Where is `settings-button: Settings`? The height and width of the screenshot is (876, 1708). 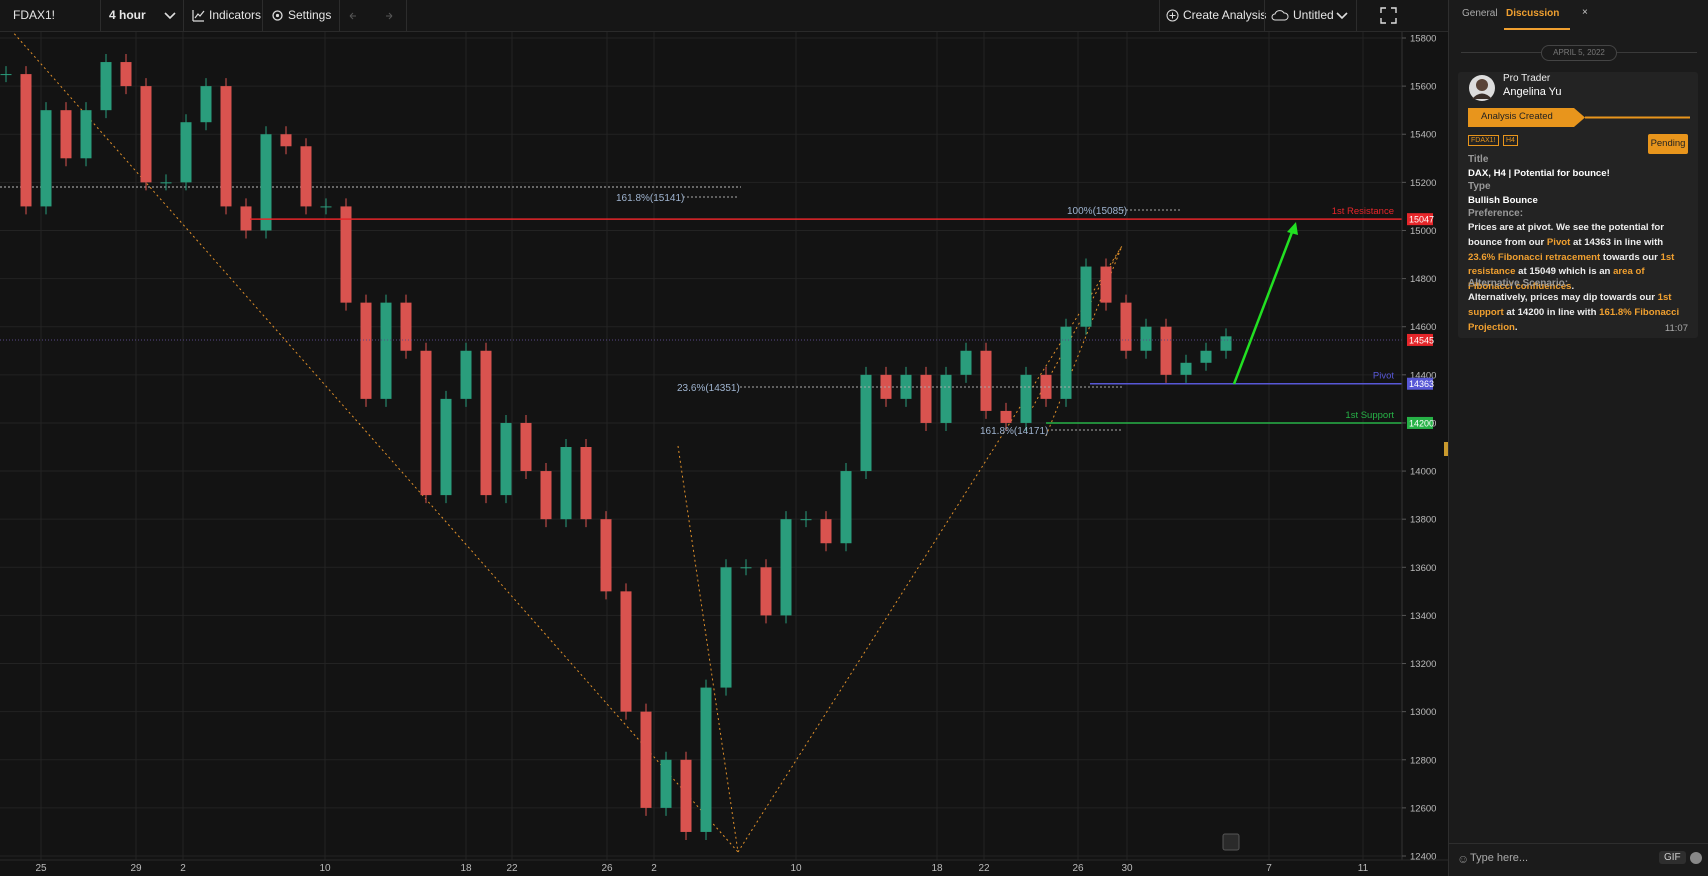
settings-button: Settings is located at coordinates (310, 15).